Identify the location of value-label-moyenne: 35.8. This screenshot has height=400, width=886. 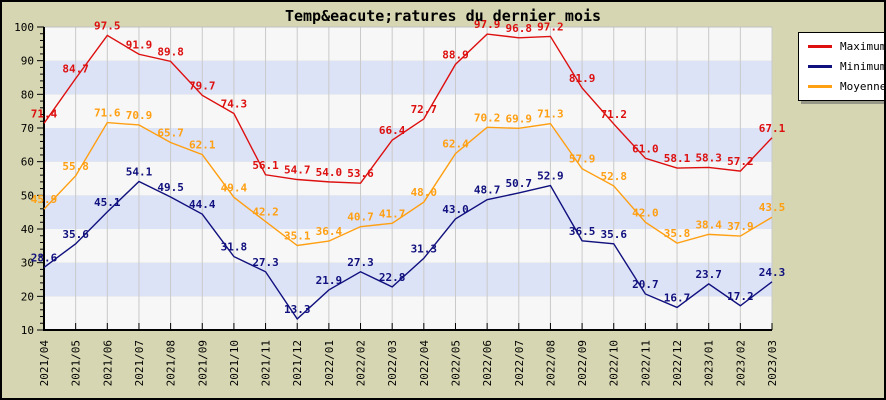
(677, 233).